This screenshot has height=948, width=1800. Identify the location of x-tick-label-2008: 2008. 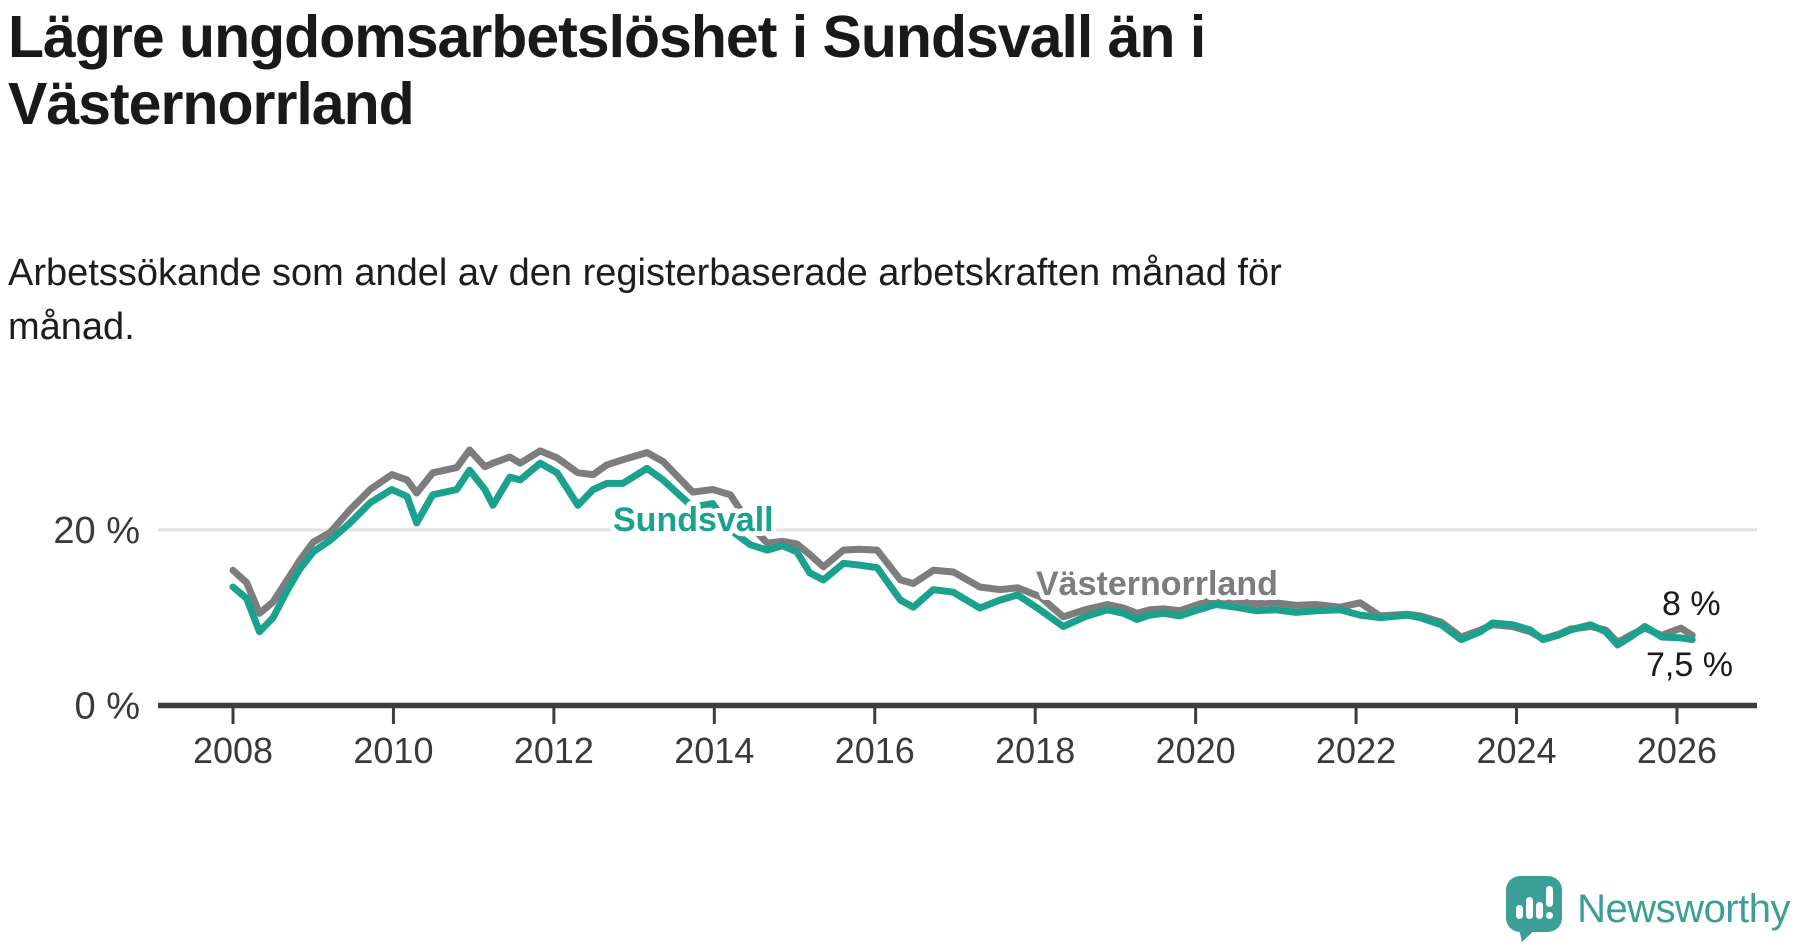
(233, 750).